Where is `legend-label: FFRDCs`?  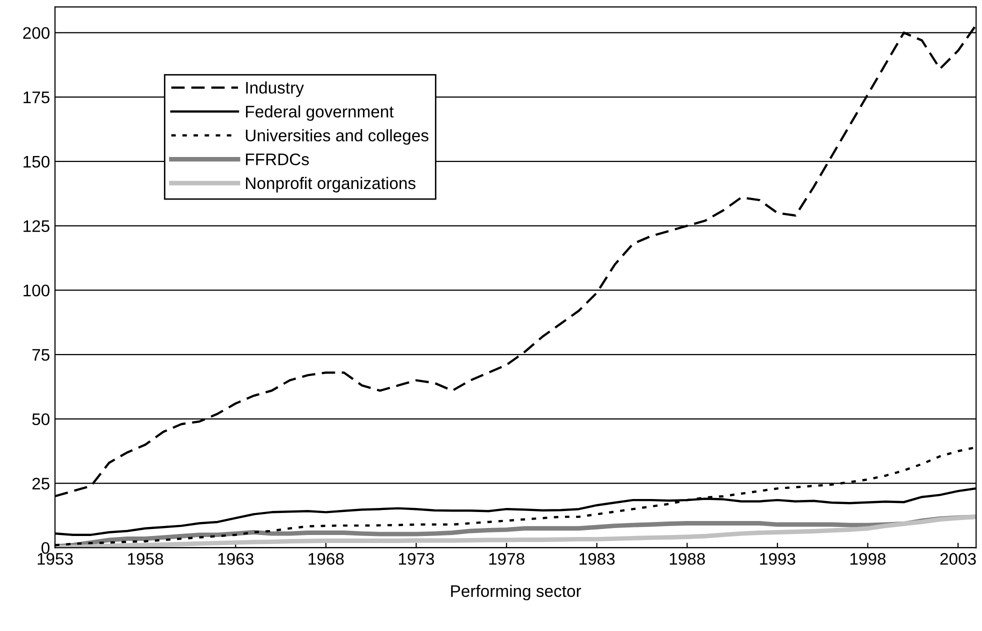 legend-label: FFRDCs is located at coordinates (277, 159).